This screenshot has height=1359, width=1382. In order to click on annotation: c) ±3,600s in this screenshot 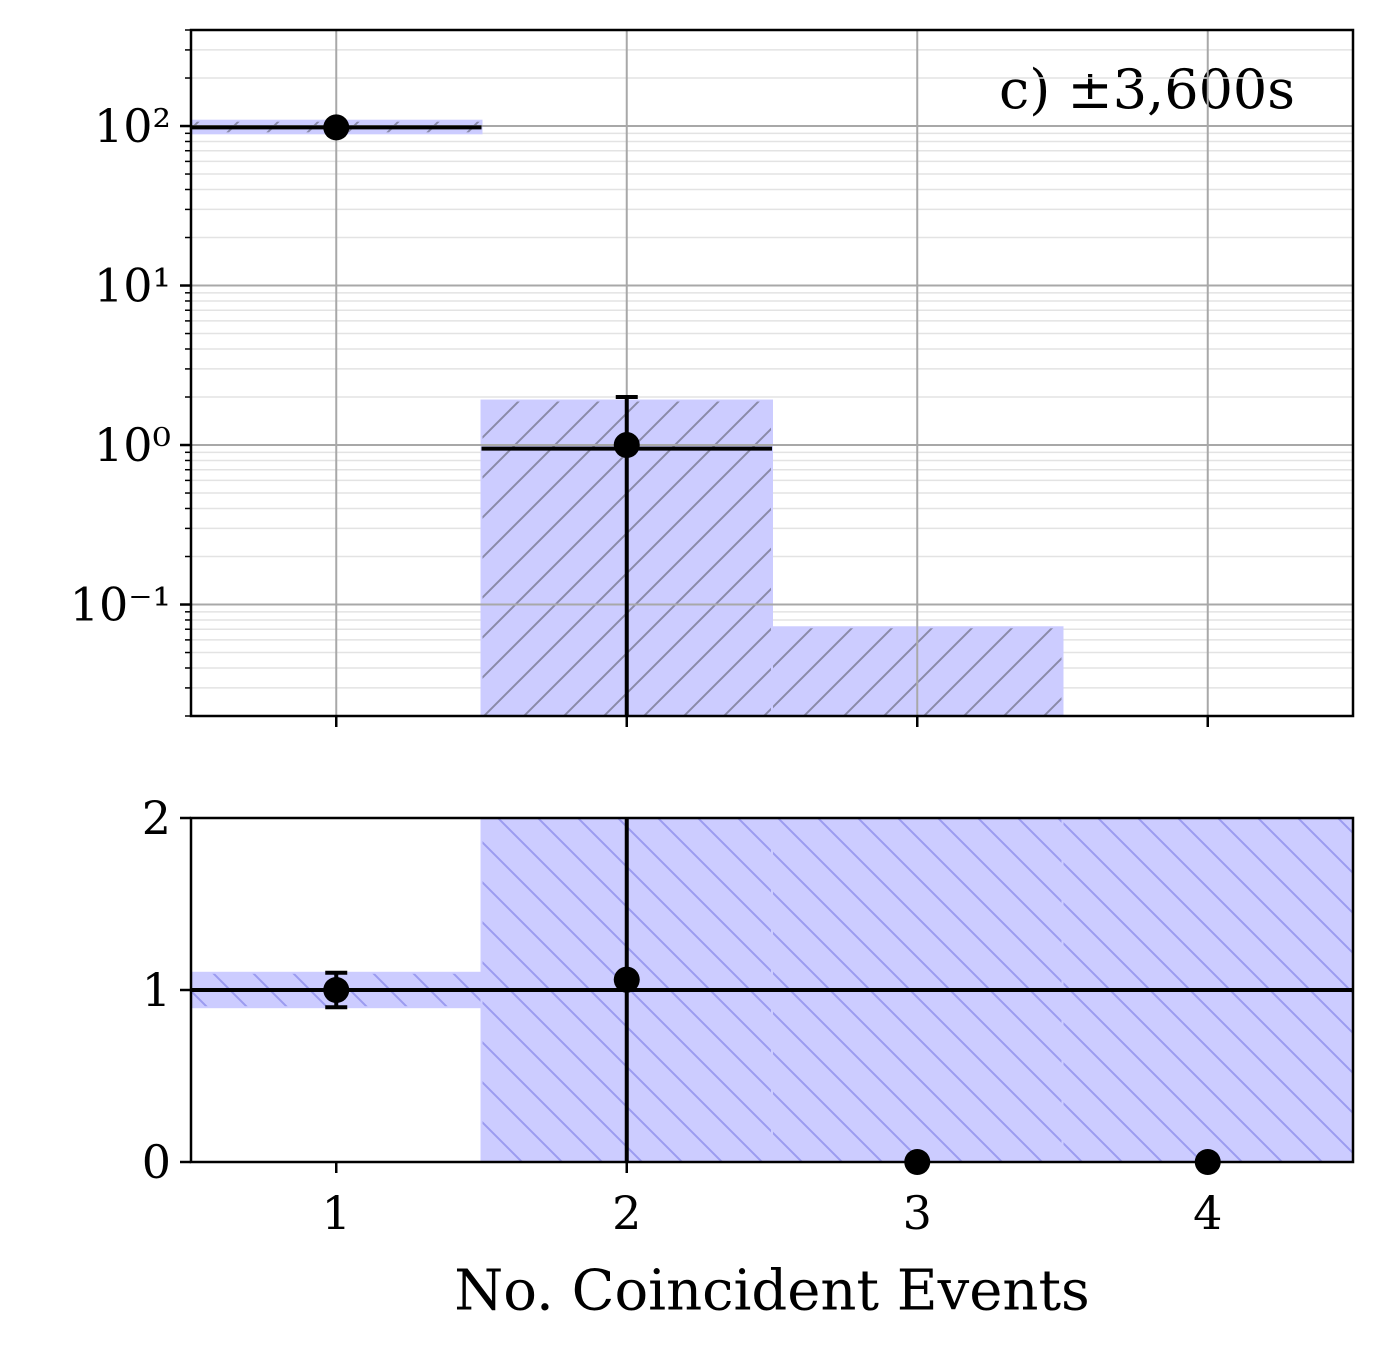, I will do `click(1147, 89)`.